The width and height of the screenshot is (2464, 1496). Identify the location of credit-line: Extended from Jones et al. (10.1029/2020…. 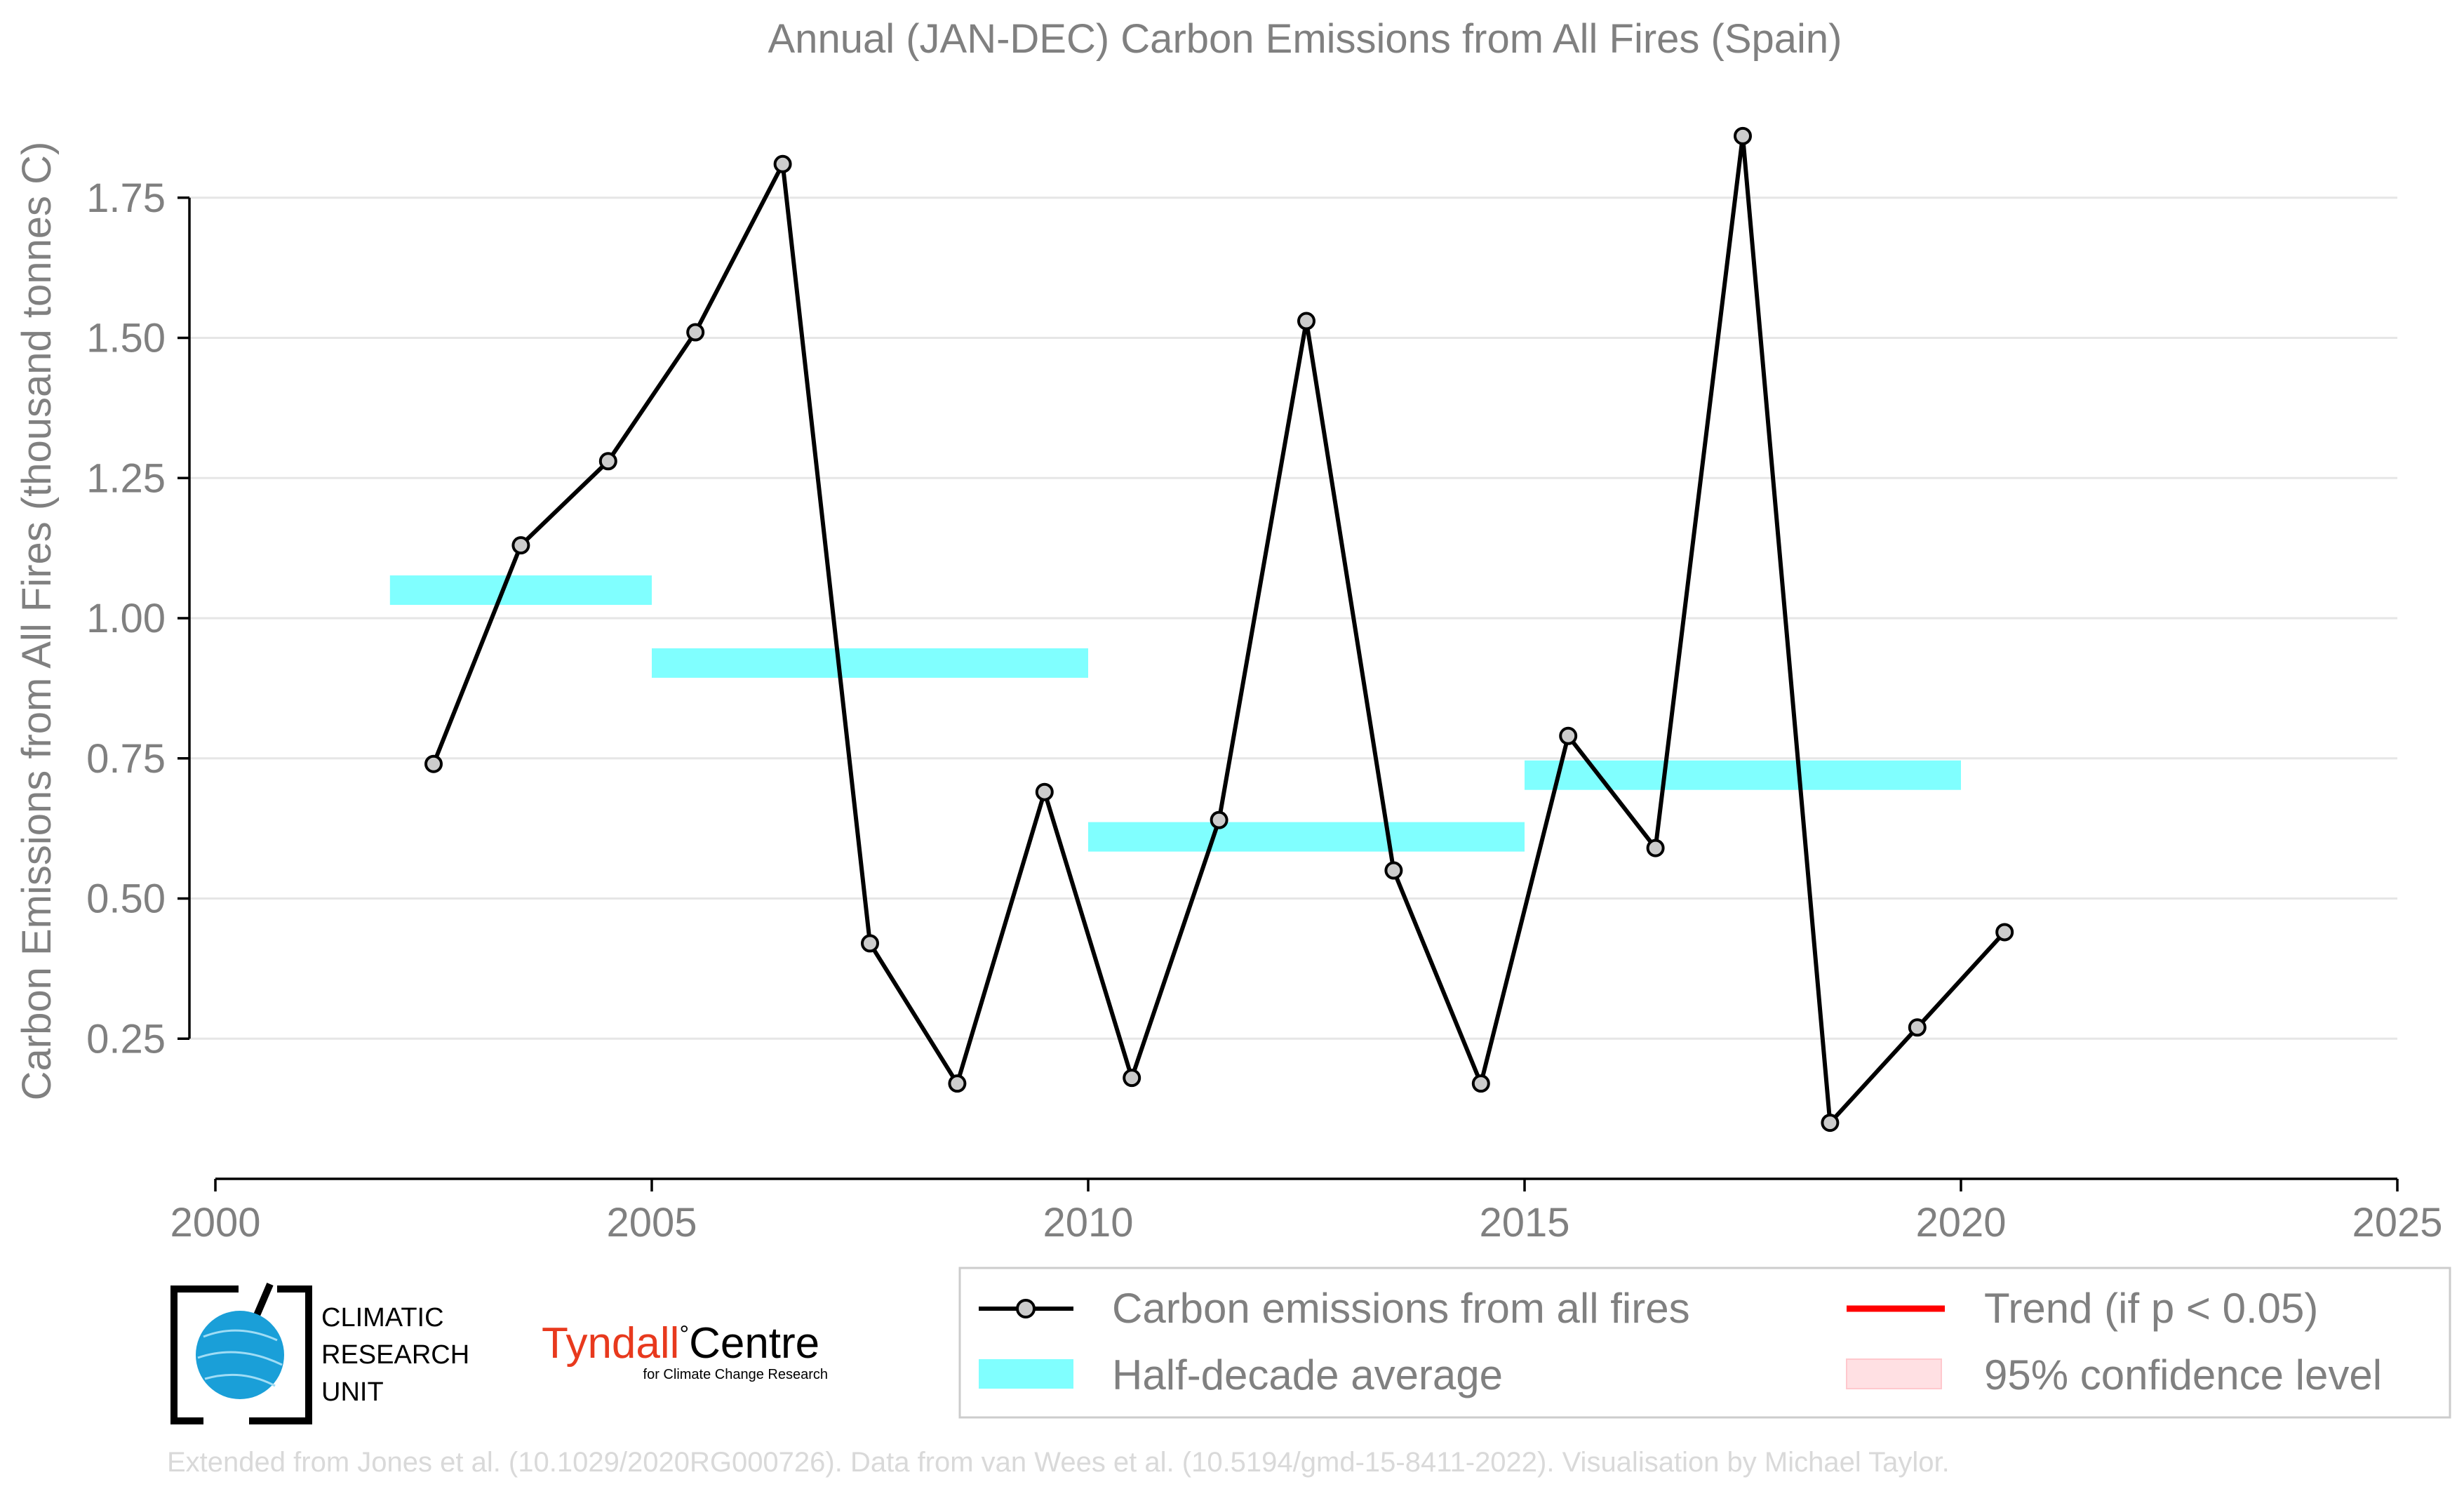
(1058, 1462).